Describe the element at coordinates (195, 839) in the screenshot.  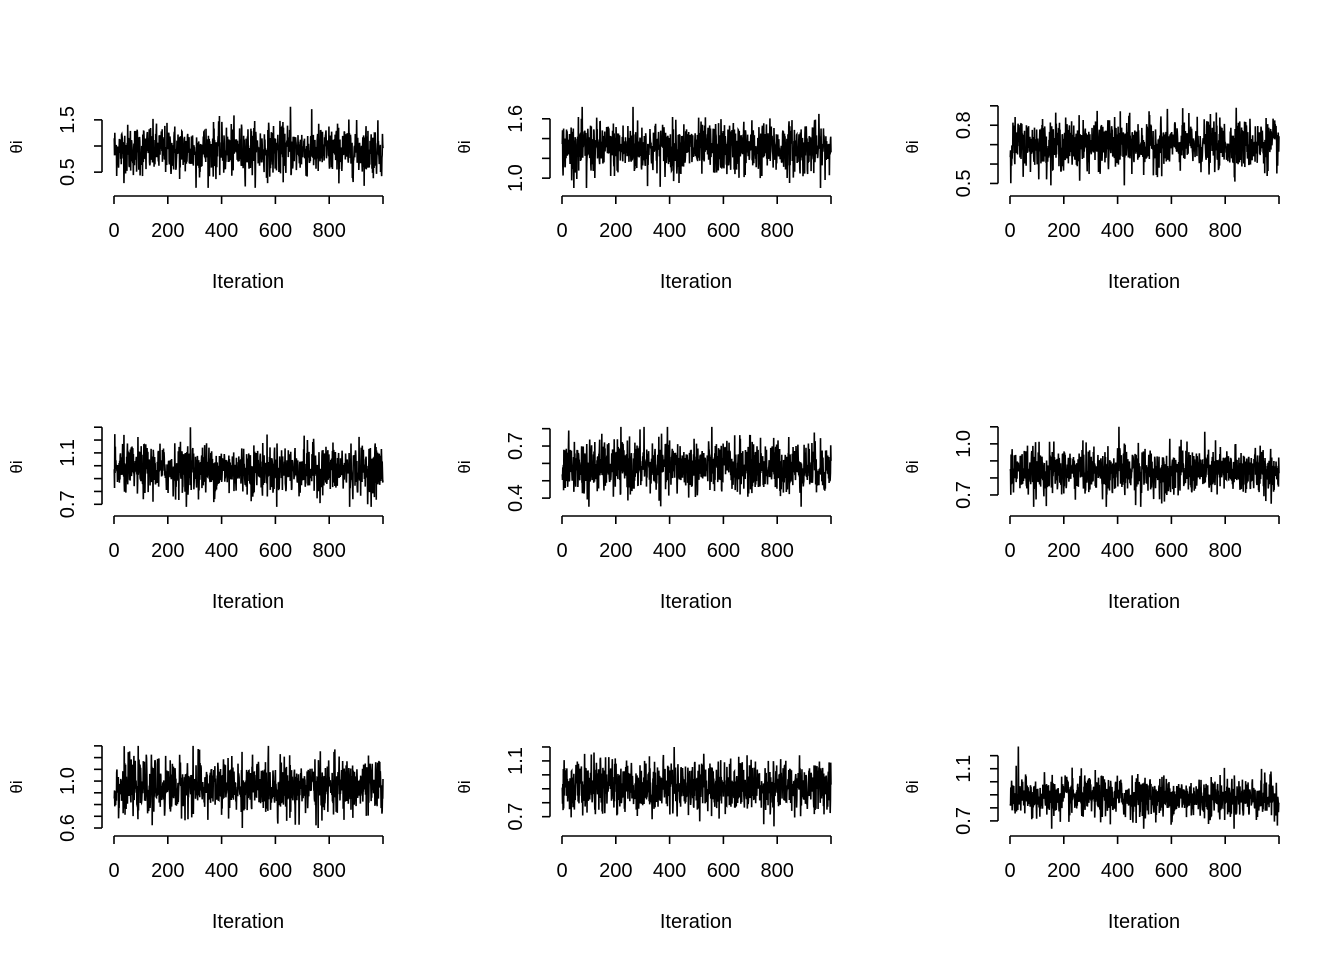
I see `trace-panel-7: 0 200 400 600 800 Iteration 0.6 1.0 θi` at that location.